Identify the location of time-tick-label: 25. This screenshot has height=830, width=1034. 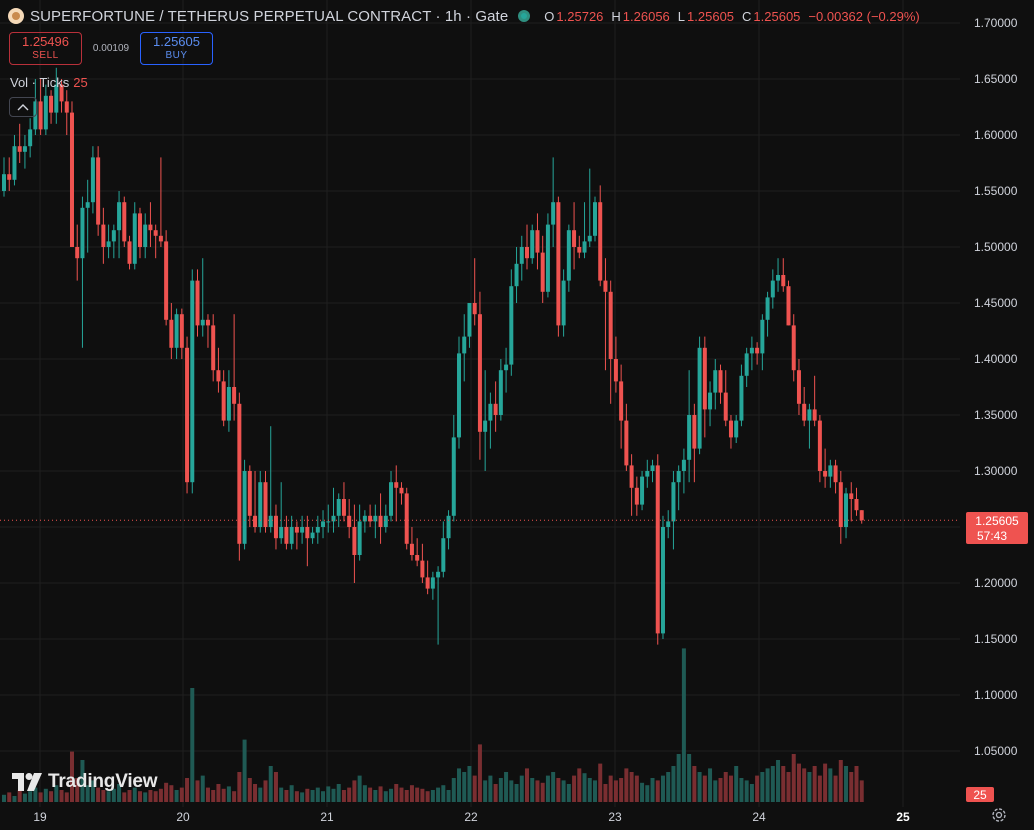
(903, 817).